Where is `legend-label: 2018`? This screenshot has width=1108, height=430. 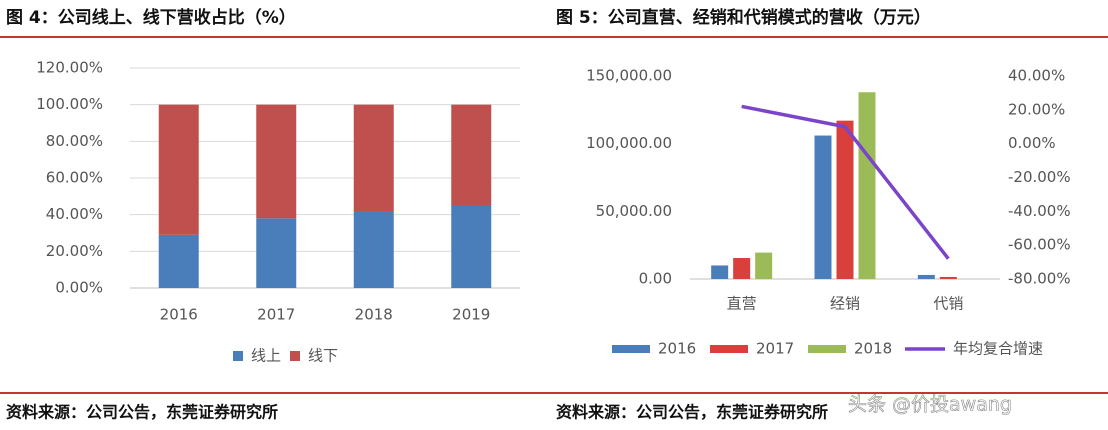
legend-label: 2018 is located at coordinates (873, 349).